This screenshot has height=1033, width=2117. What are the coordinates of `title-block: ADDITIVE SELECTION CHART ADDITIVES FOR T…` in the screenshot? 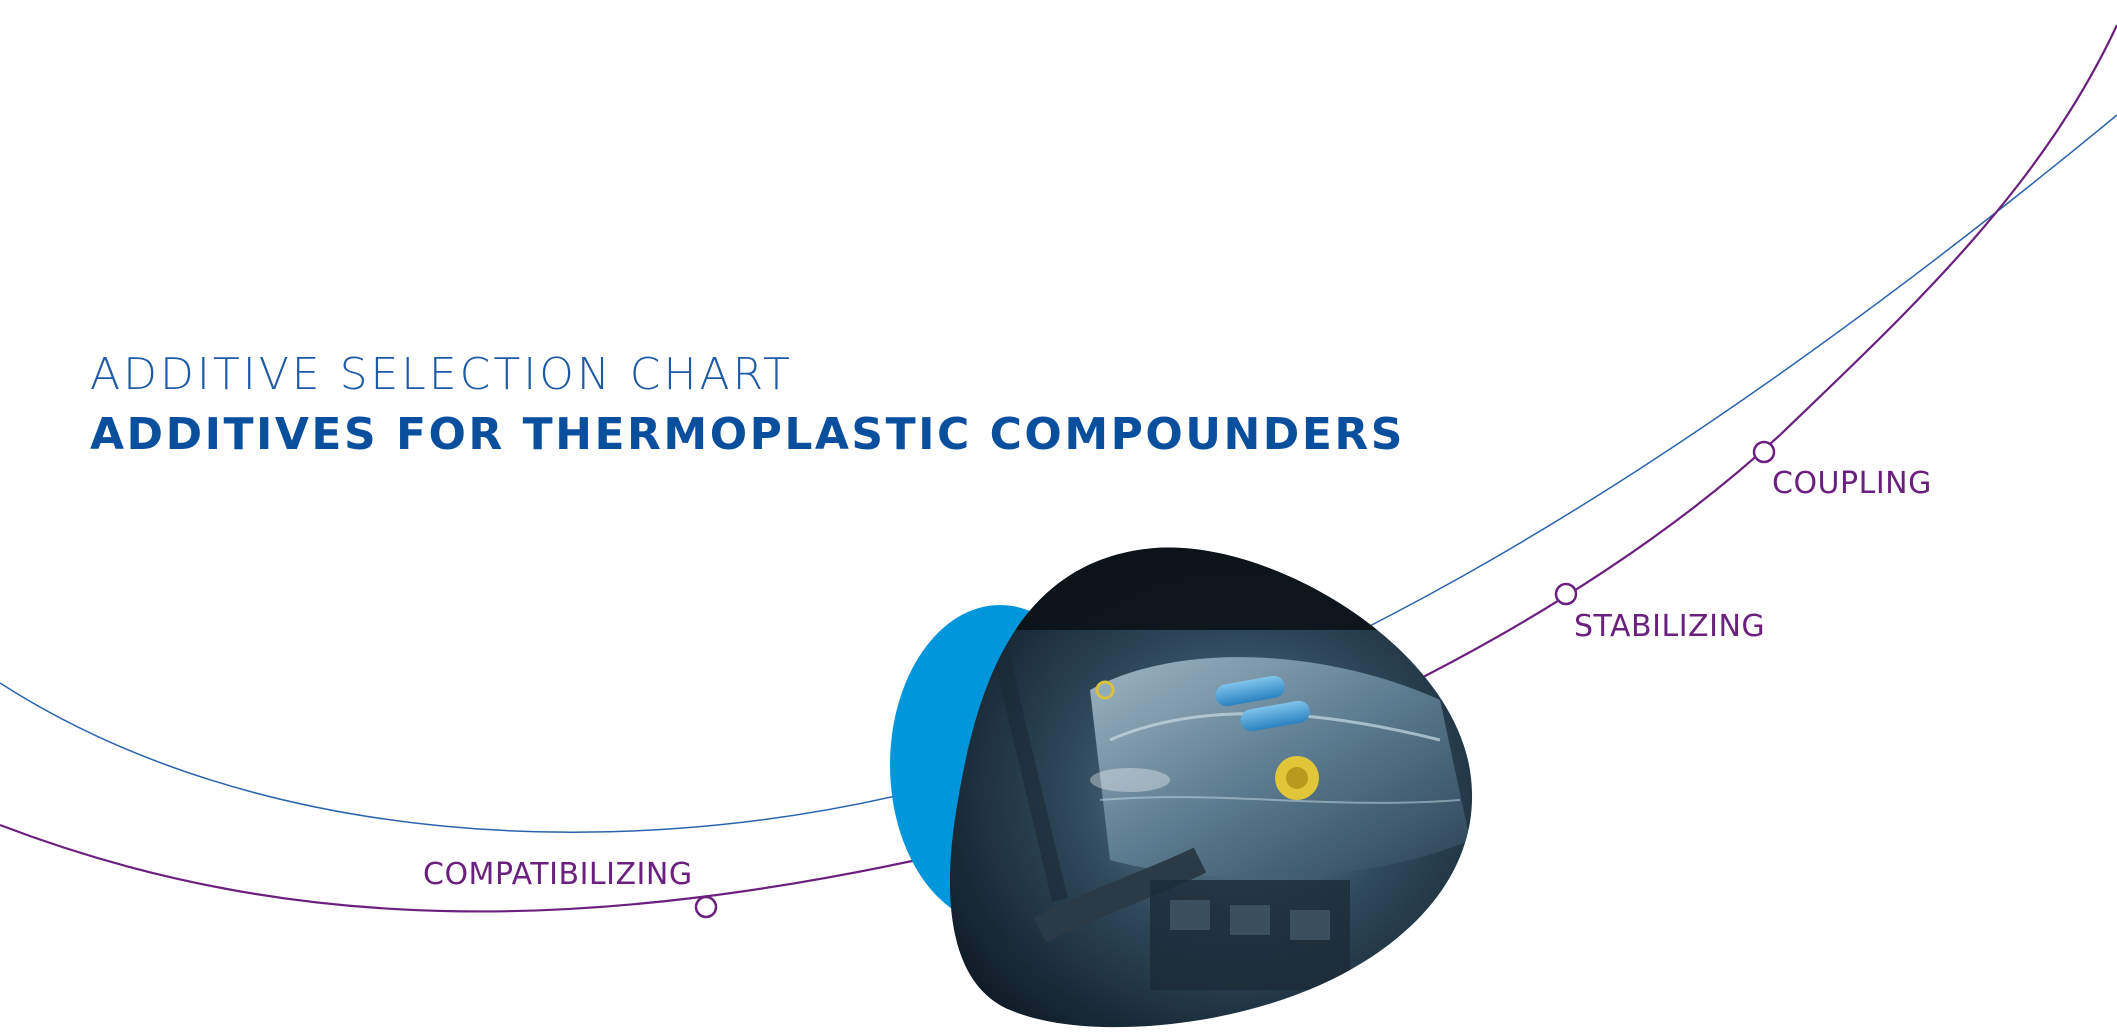 It's located at (747, 406).